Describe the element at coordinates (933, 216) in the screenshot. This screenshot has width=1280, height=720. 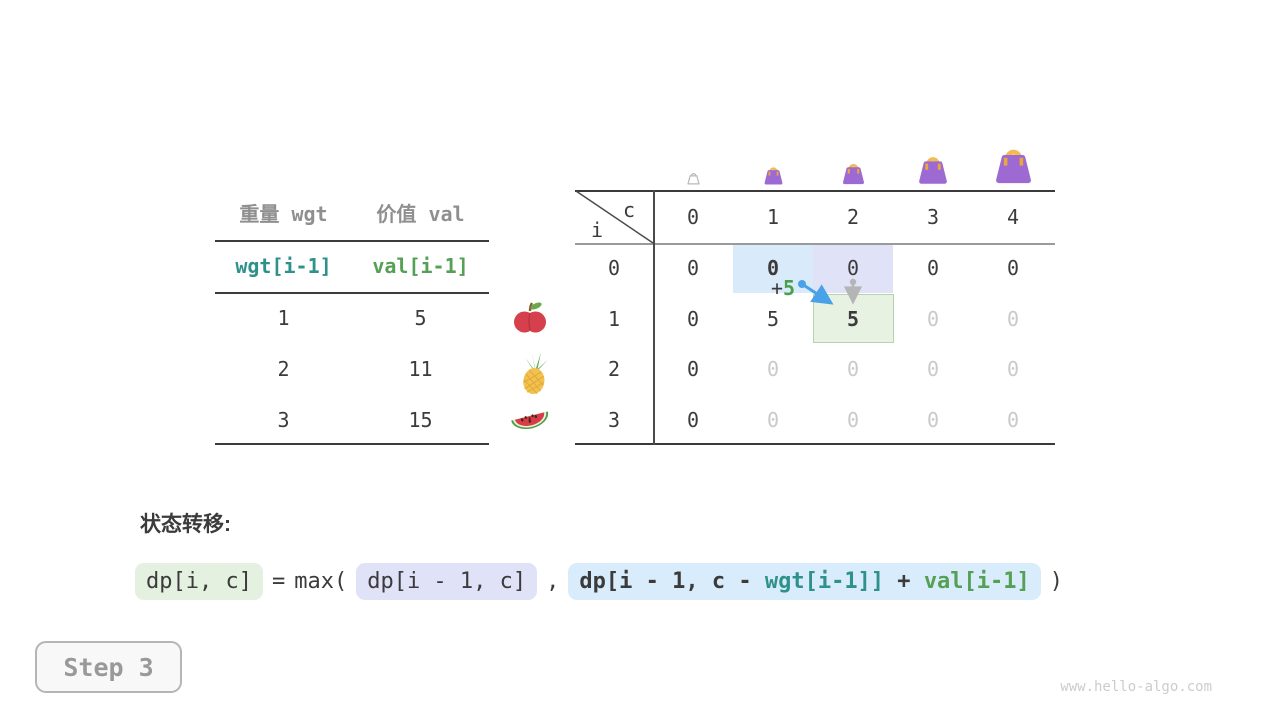
I see `dp-col-header: 3` at that location.